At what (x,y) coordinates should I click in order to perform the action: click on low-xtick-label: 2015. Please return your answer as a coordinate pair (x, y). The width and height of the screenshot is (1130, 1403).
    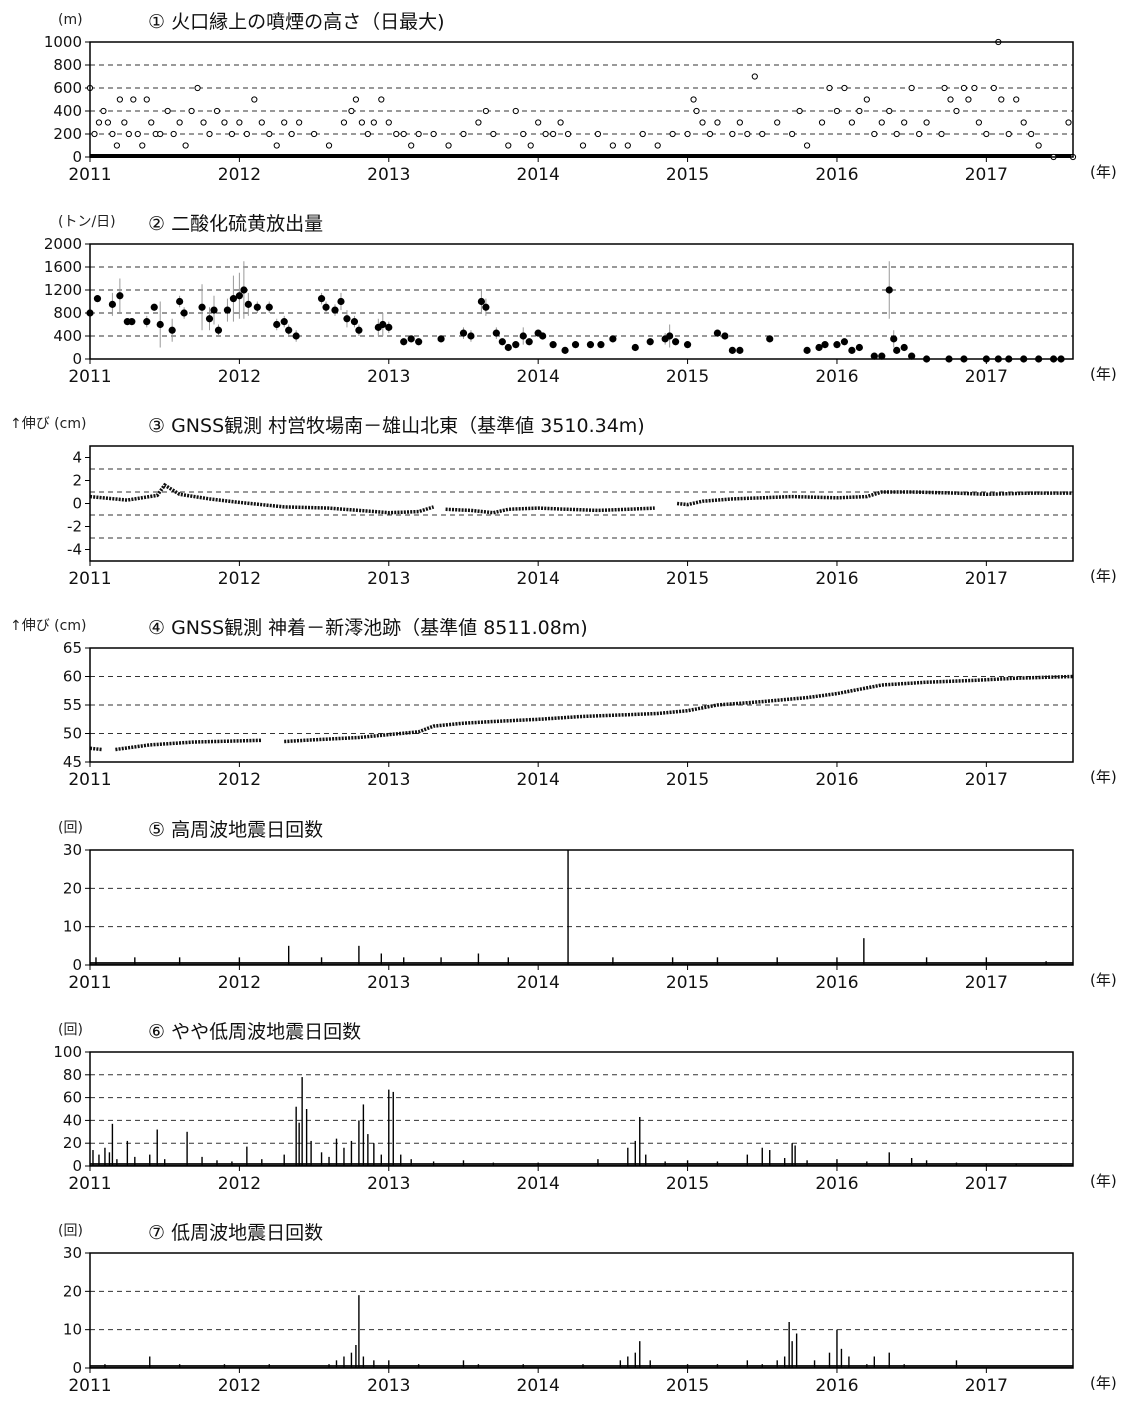
    Looking at the image, I should click on (687, 1386).